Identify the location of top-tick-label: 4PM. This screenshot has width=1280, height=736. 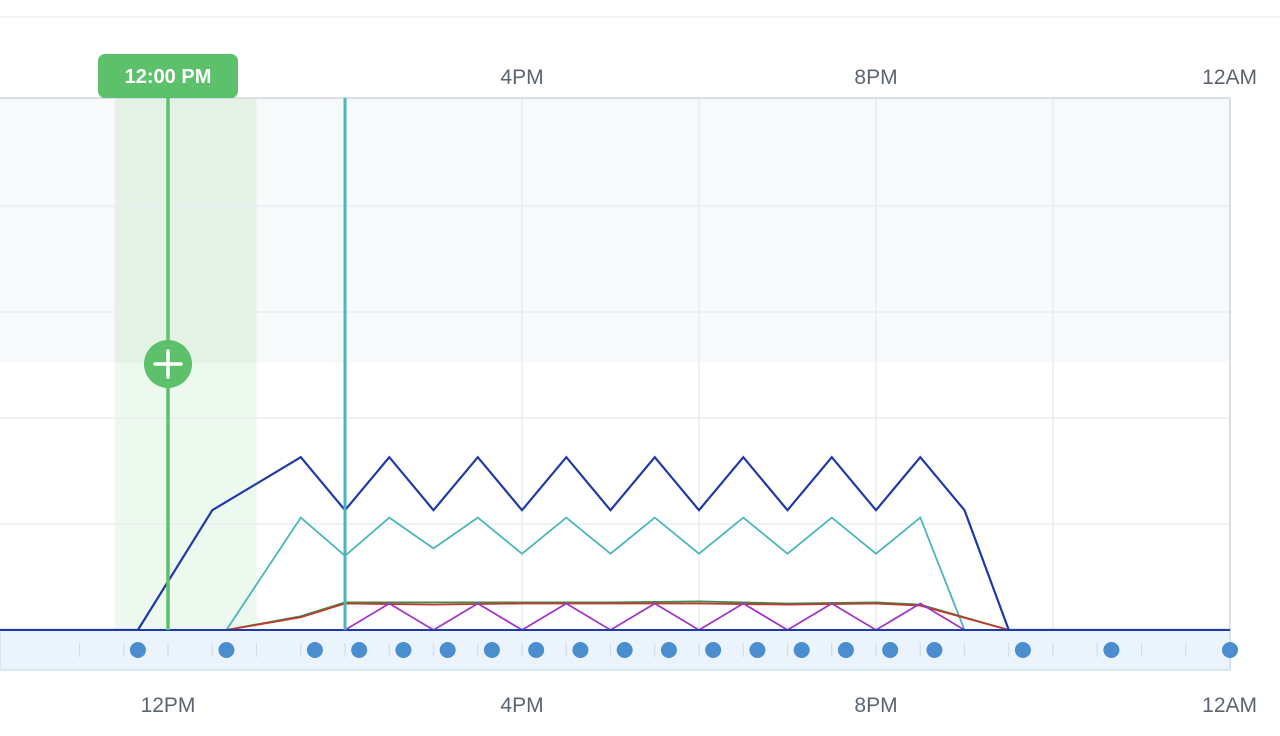
(521, 77).